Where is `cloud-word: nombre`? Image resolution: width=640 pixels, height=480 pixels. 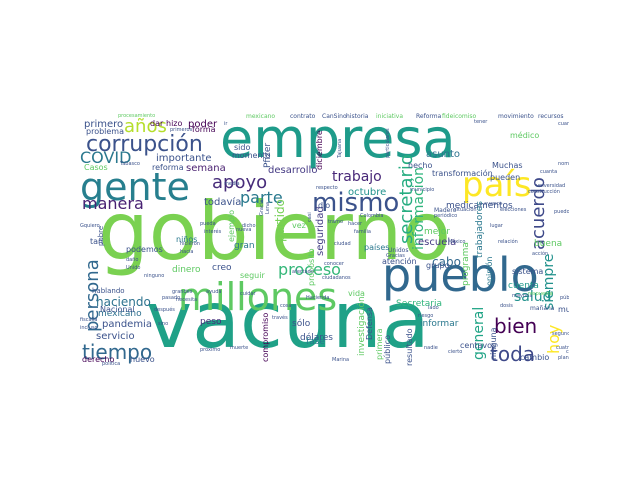
cloud-word: nombre is located at coordinates (563, 164).